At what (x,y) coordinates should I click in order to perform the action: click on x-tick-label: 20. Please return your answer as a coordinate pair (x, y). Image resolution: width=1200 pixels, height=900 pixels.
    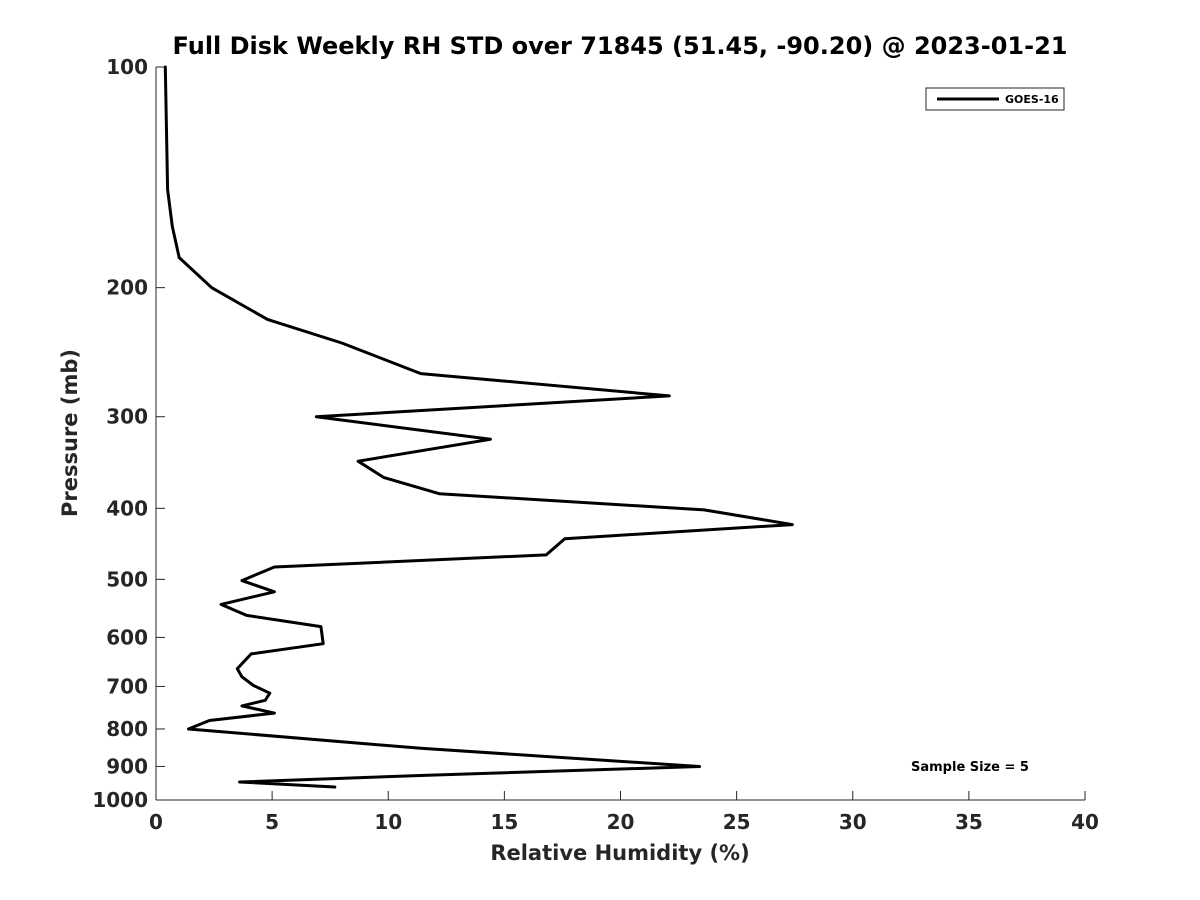
    Looking at the image, I should click on (621, 822).